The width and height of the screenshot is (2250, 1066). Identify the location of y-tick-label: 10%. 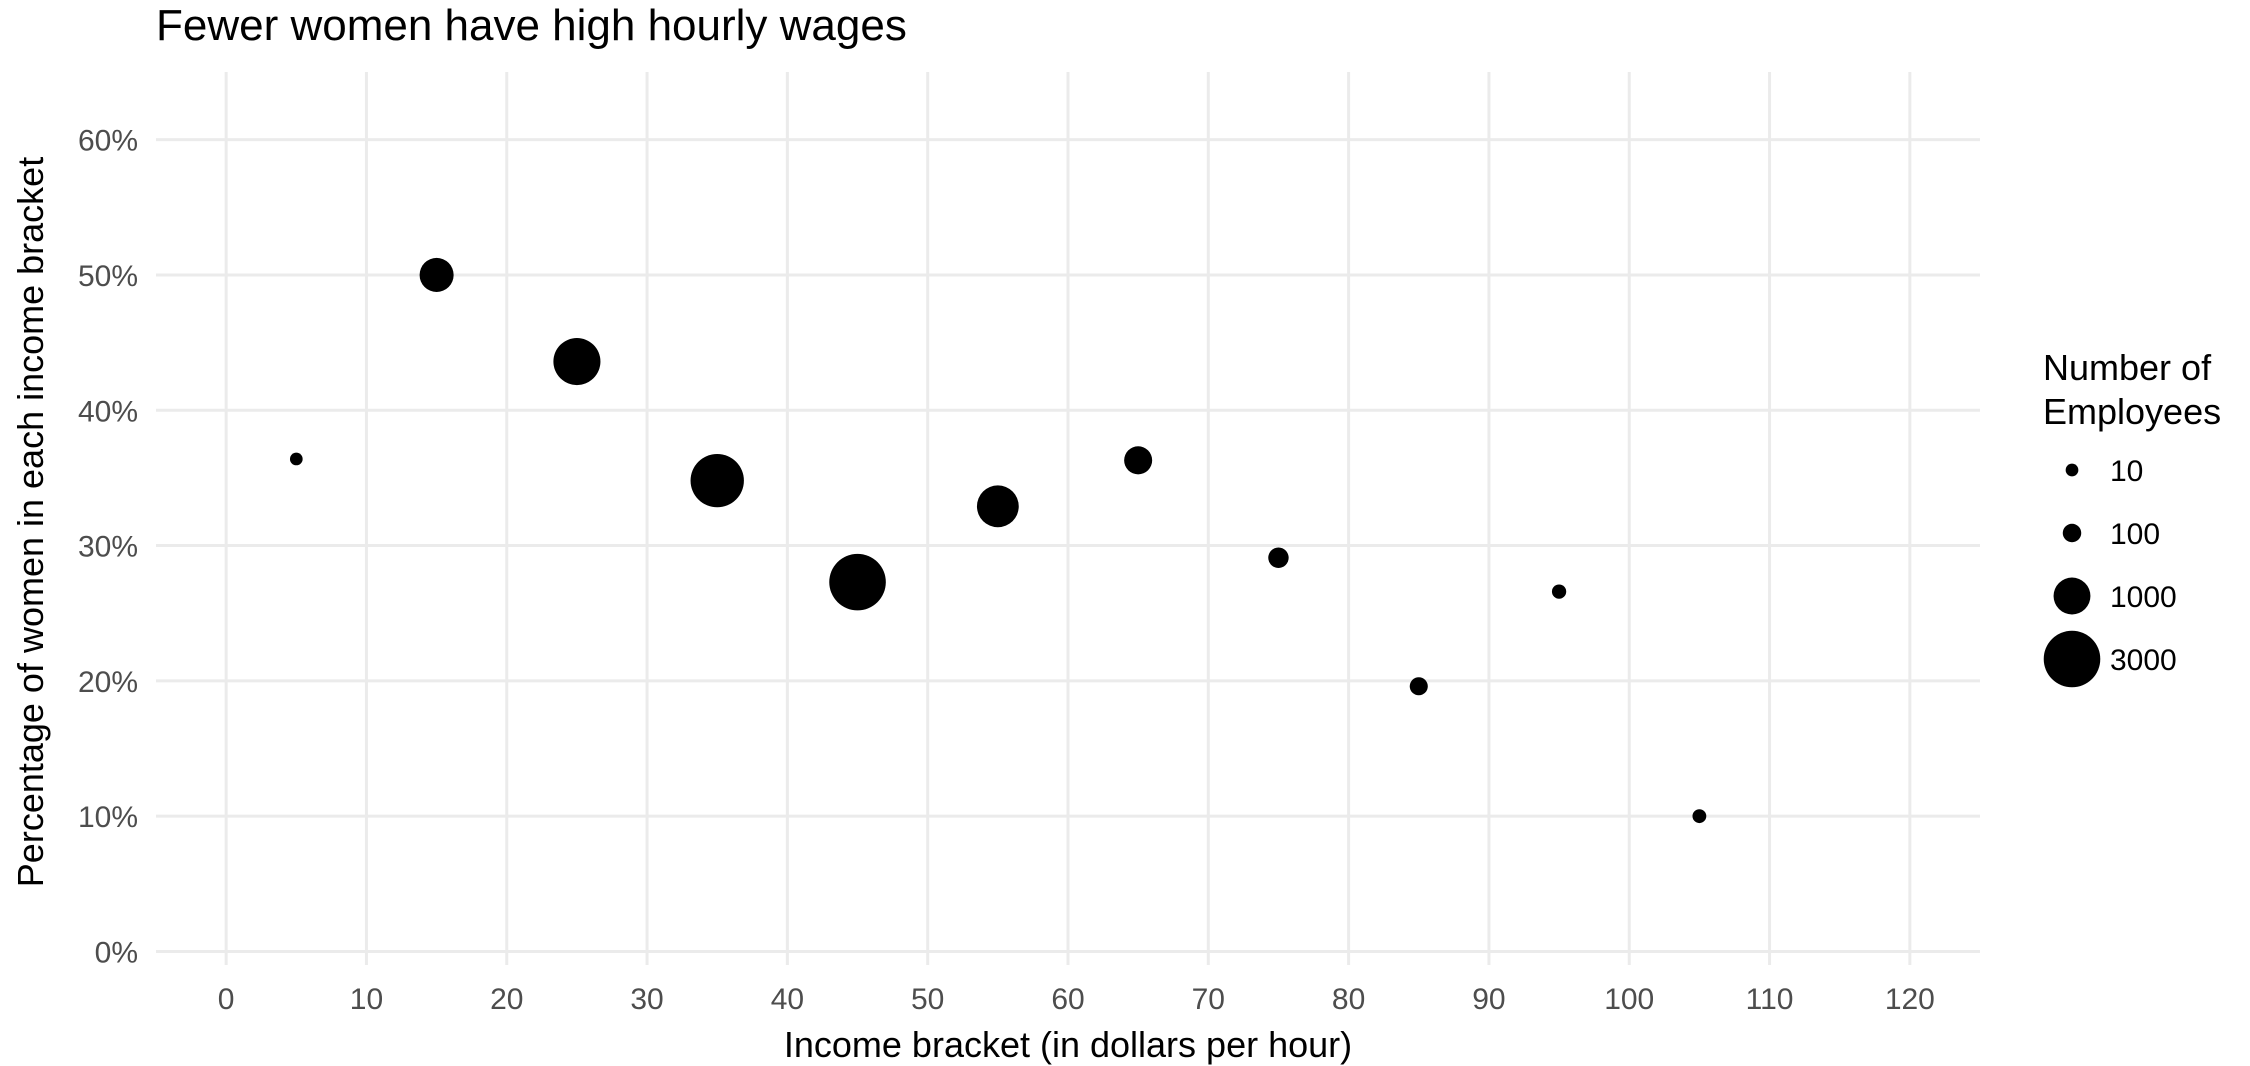
(108, 817).